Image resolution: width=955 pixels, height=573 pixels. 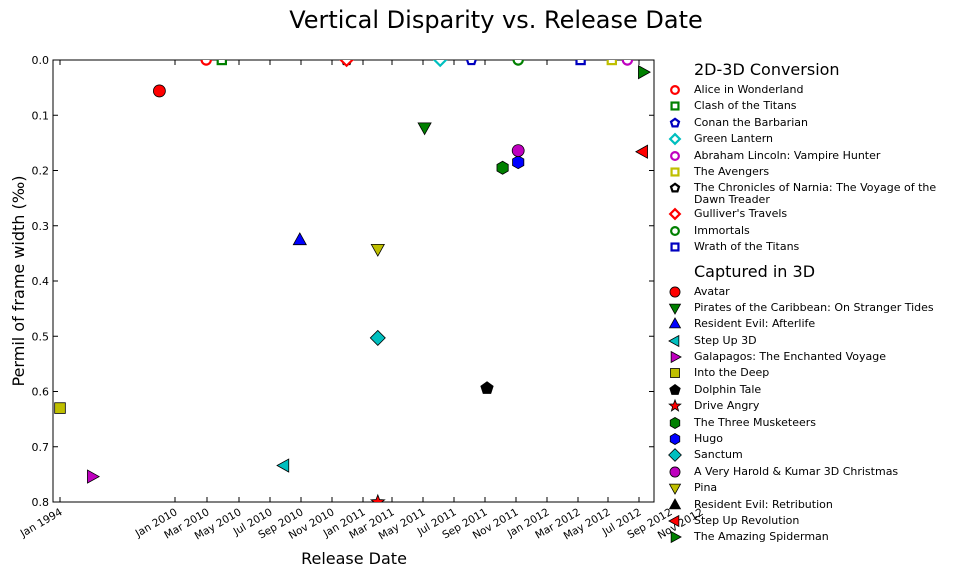 I want to click on legend-item: Hugo, so click(x=809, y=439).